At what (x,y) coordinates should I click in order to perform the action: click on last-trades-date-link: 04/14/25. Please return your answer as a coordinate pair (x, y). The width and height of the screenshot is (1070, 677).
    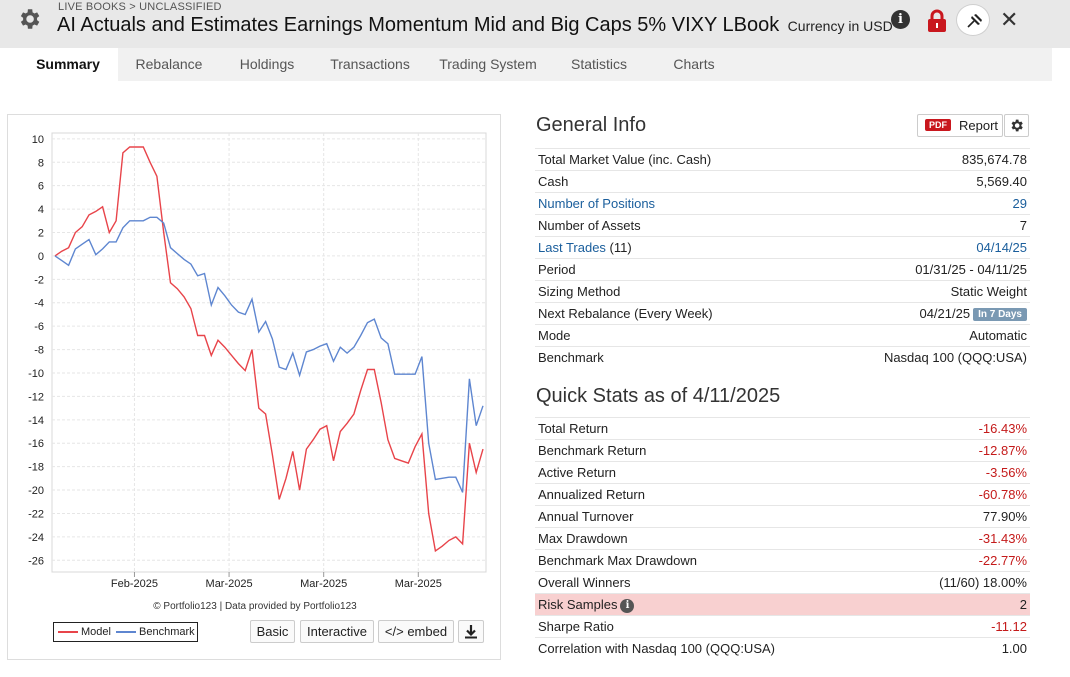
    Looking at the image, I should click on (918, 247).